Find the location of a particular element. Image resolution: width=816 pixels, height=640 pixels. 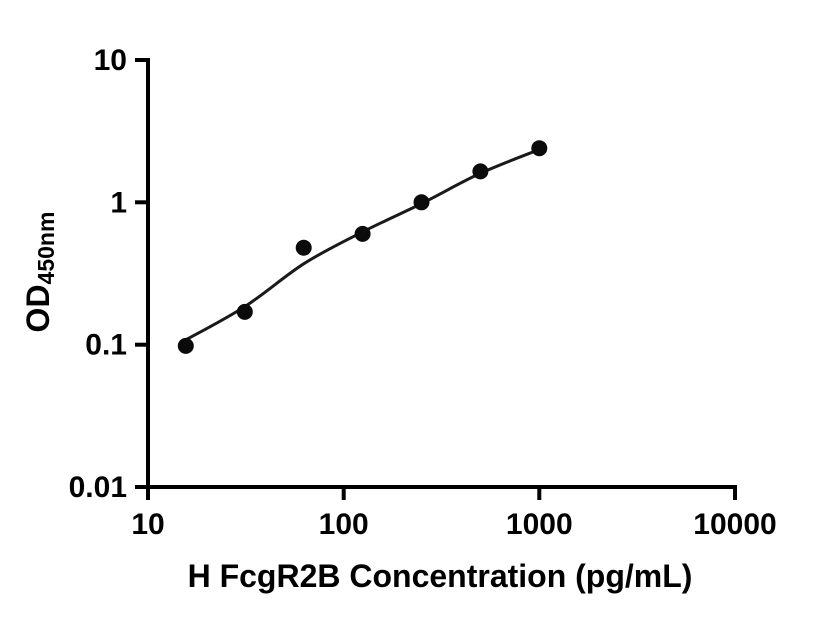

x-tick-label: 100 is located at coordinates (344, 524).